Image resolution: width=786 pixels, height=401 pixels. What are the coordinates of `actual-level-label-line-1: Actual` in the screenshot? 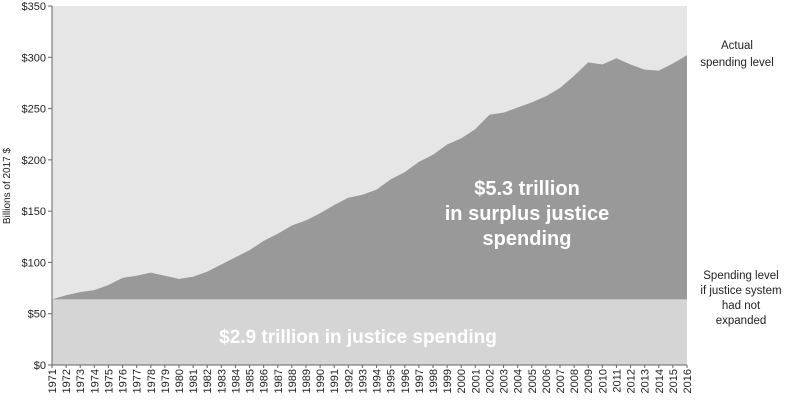 It's located at (737, 46).